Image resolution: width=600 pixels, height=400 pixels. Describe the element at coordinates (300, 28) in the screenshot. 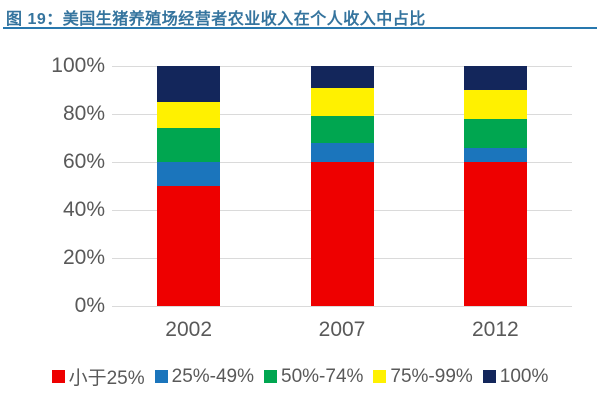

I see `title-underline` at that location.